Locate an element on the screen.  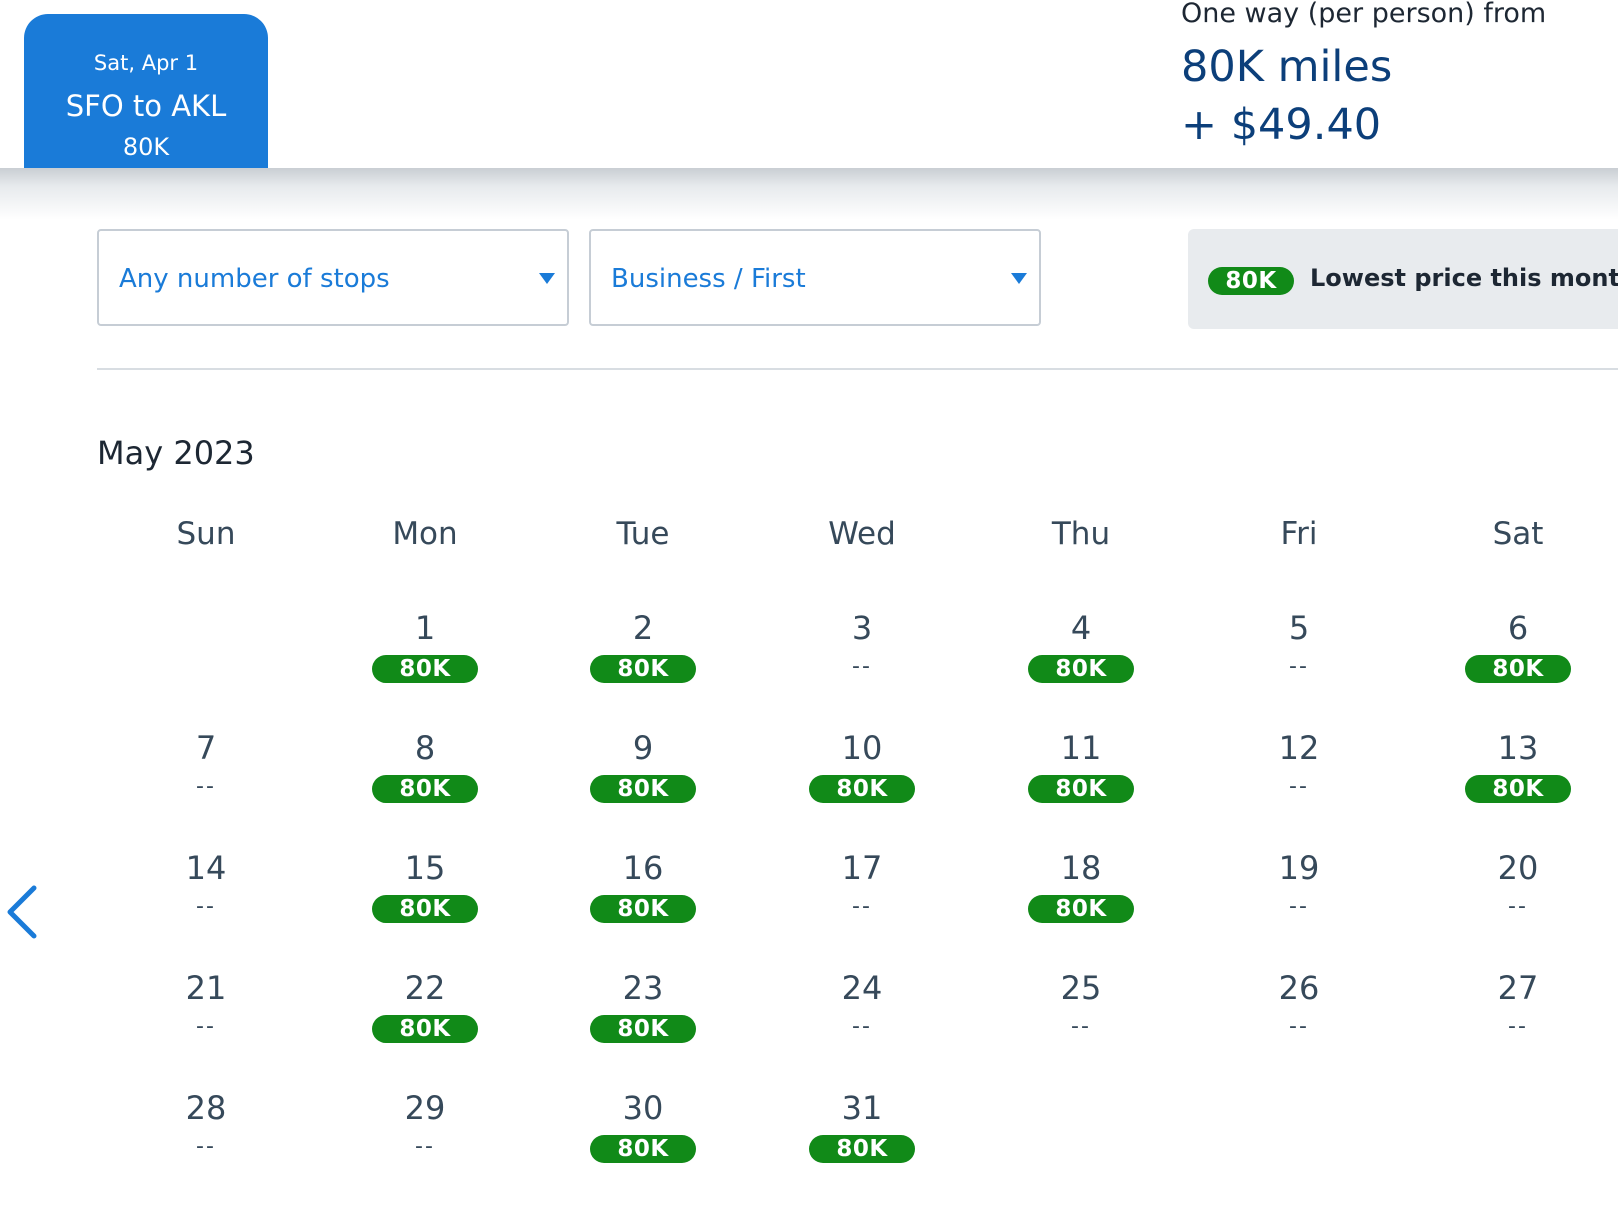
calendar-day-25: 25 -- is located at coordinates (1081, 1018).